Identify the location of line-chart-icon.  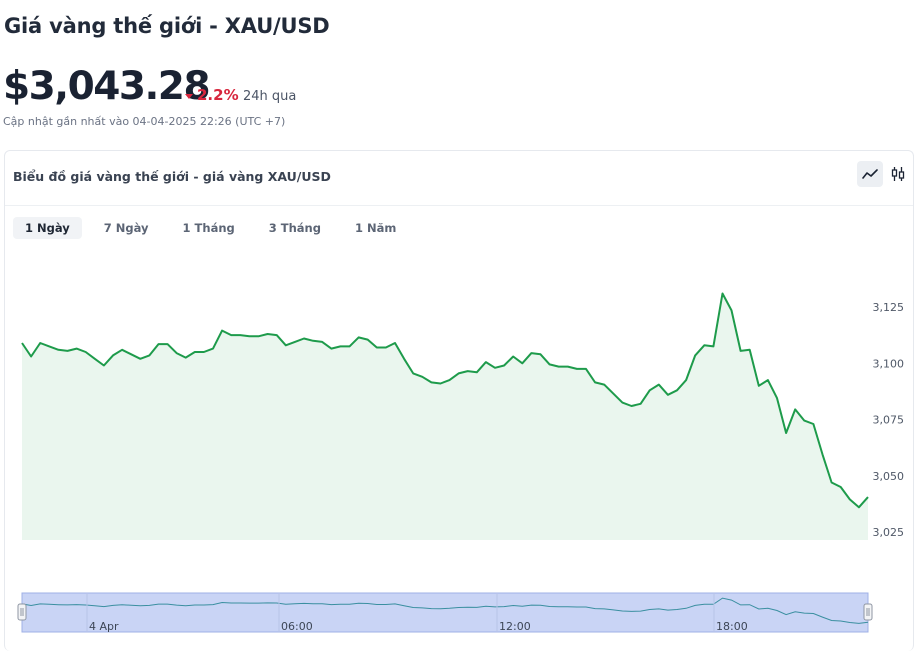
(870, 174).